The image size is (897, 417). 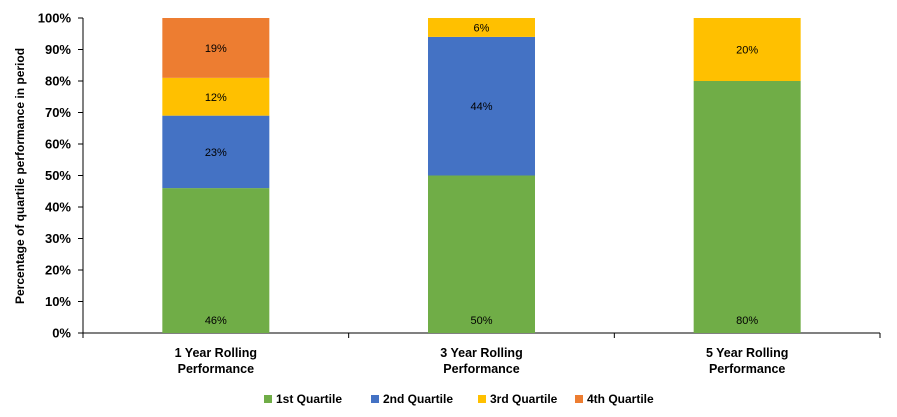 I want to click on y-tick-labels: 0% 10% 20% 30% 40% 50% 60% 70% 80% 90% 100%, so click(x=55, y=176).